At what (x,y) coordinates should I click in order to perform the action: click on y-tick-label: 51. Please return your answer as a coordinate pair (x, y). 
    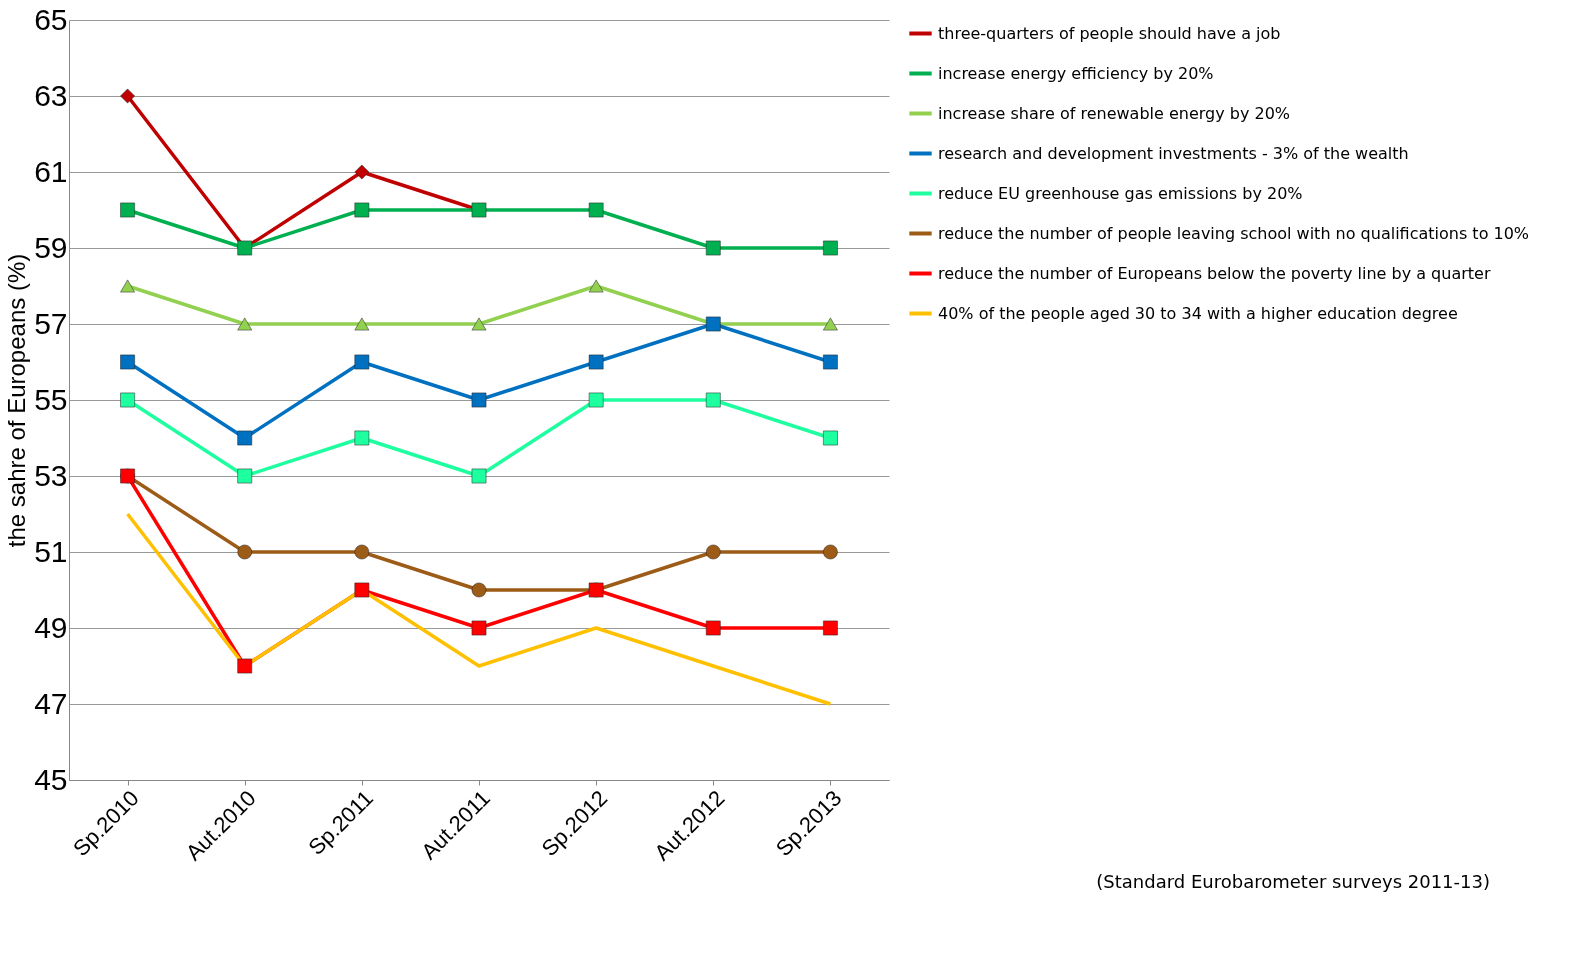
    Looking at the image, I should click on (51, 551).